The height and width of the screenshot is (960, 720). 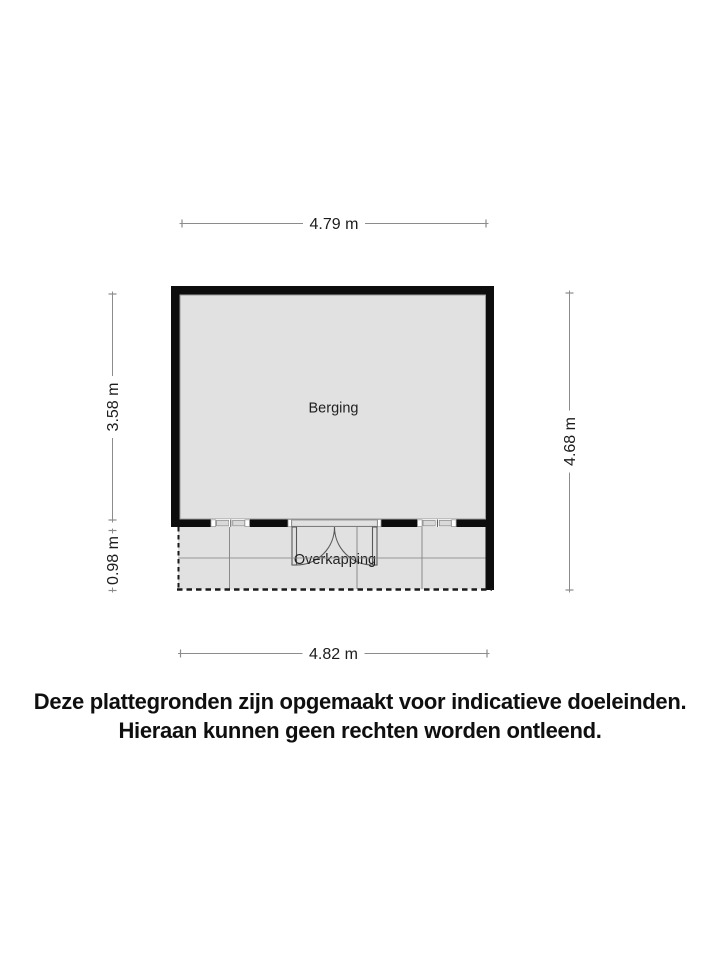 I want to click on dimension-left-lower: 0.98 m, so click(x=112, y=560).